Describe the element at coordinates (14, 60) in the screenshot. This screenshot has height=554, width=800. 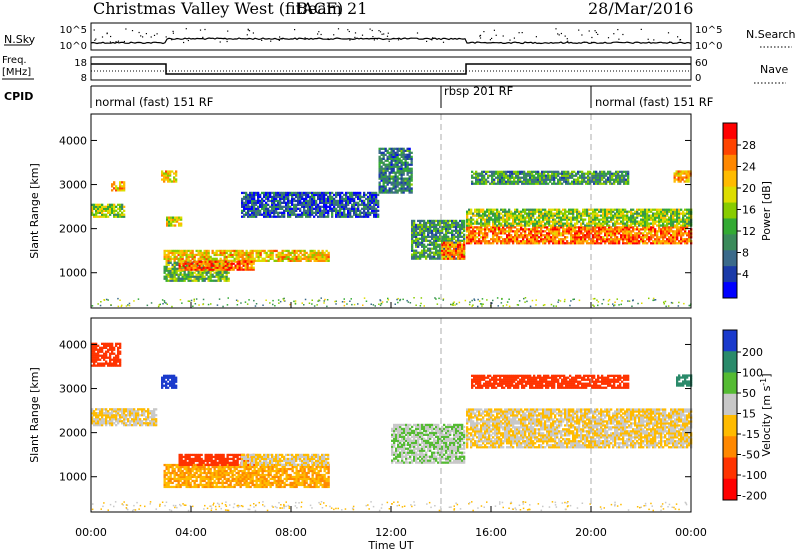
I see `freq-label-line1: Freq.` at that location.